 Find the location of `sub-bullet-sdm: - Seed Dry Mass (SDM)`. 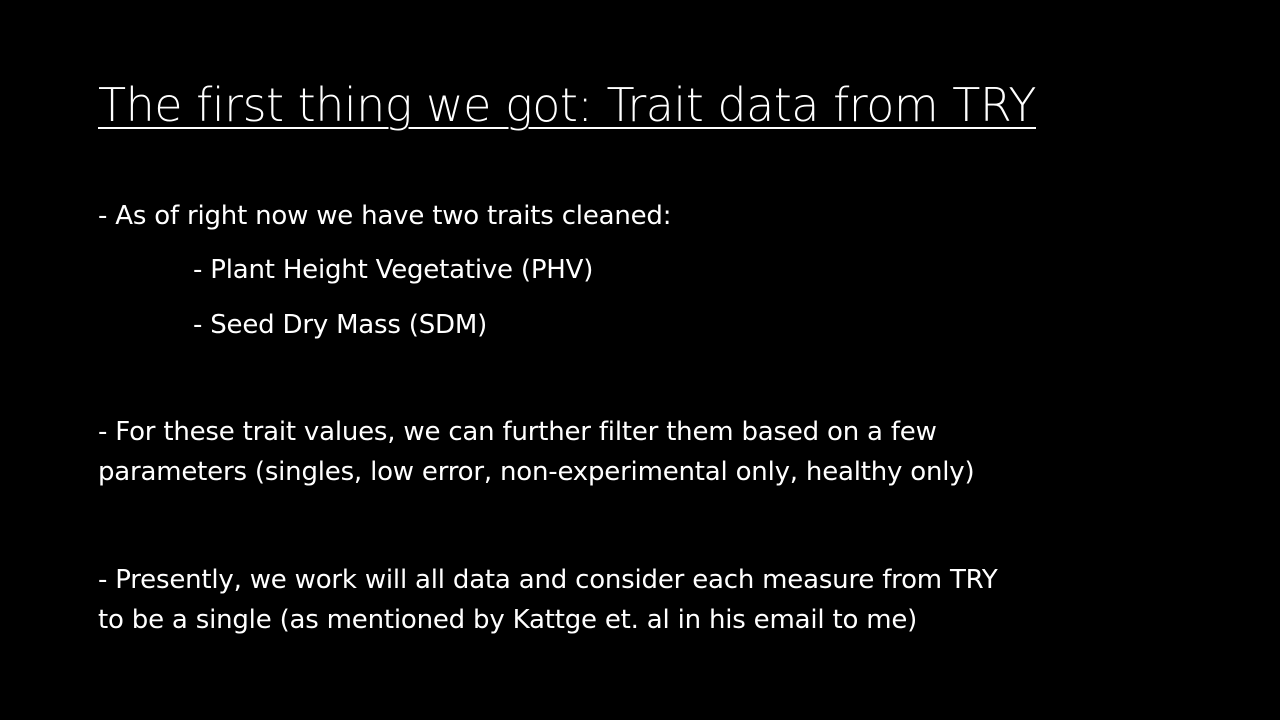

sub-bullet-sdm: - Seed Dry Mass (SDM) is located at coordinates (340, 325).